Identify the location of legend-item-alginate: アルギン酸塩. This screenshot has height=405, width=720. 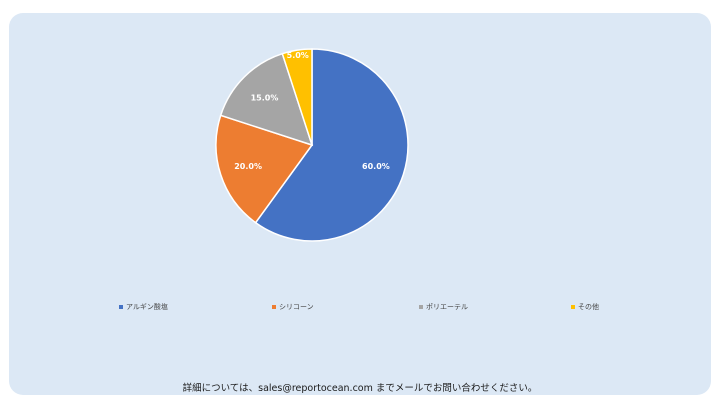
(143, 307).